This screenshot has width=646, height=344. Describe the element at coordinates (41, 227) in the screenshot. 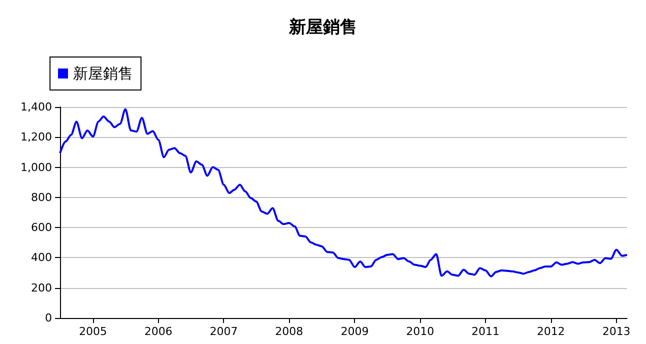

I see `y-tick-label: 600` at that location.